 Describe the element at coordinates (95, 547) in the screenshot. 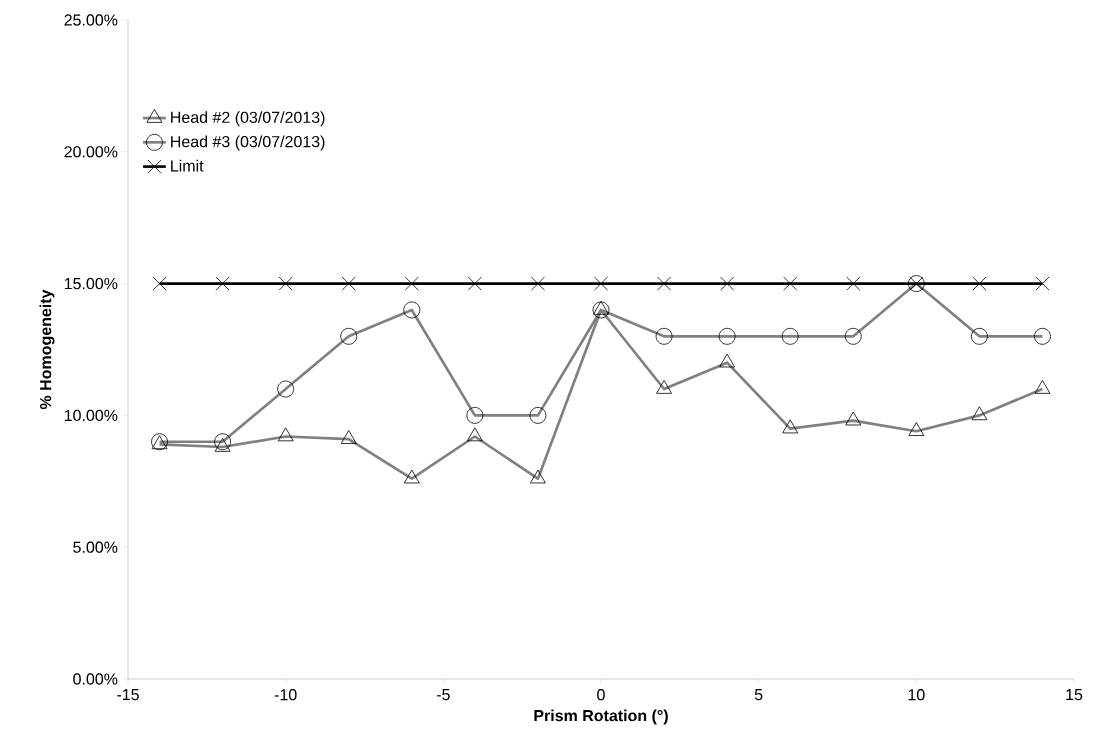

I see `y-tick-label: 5.00%` at that location.